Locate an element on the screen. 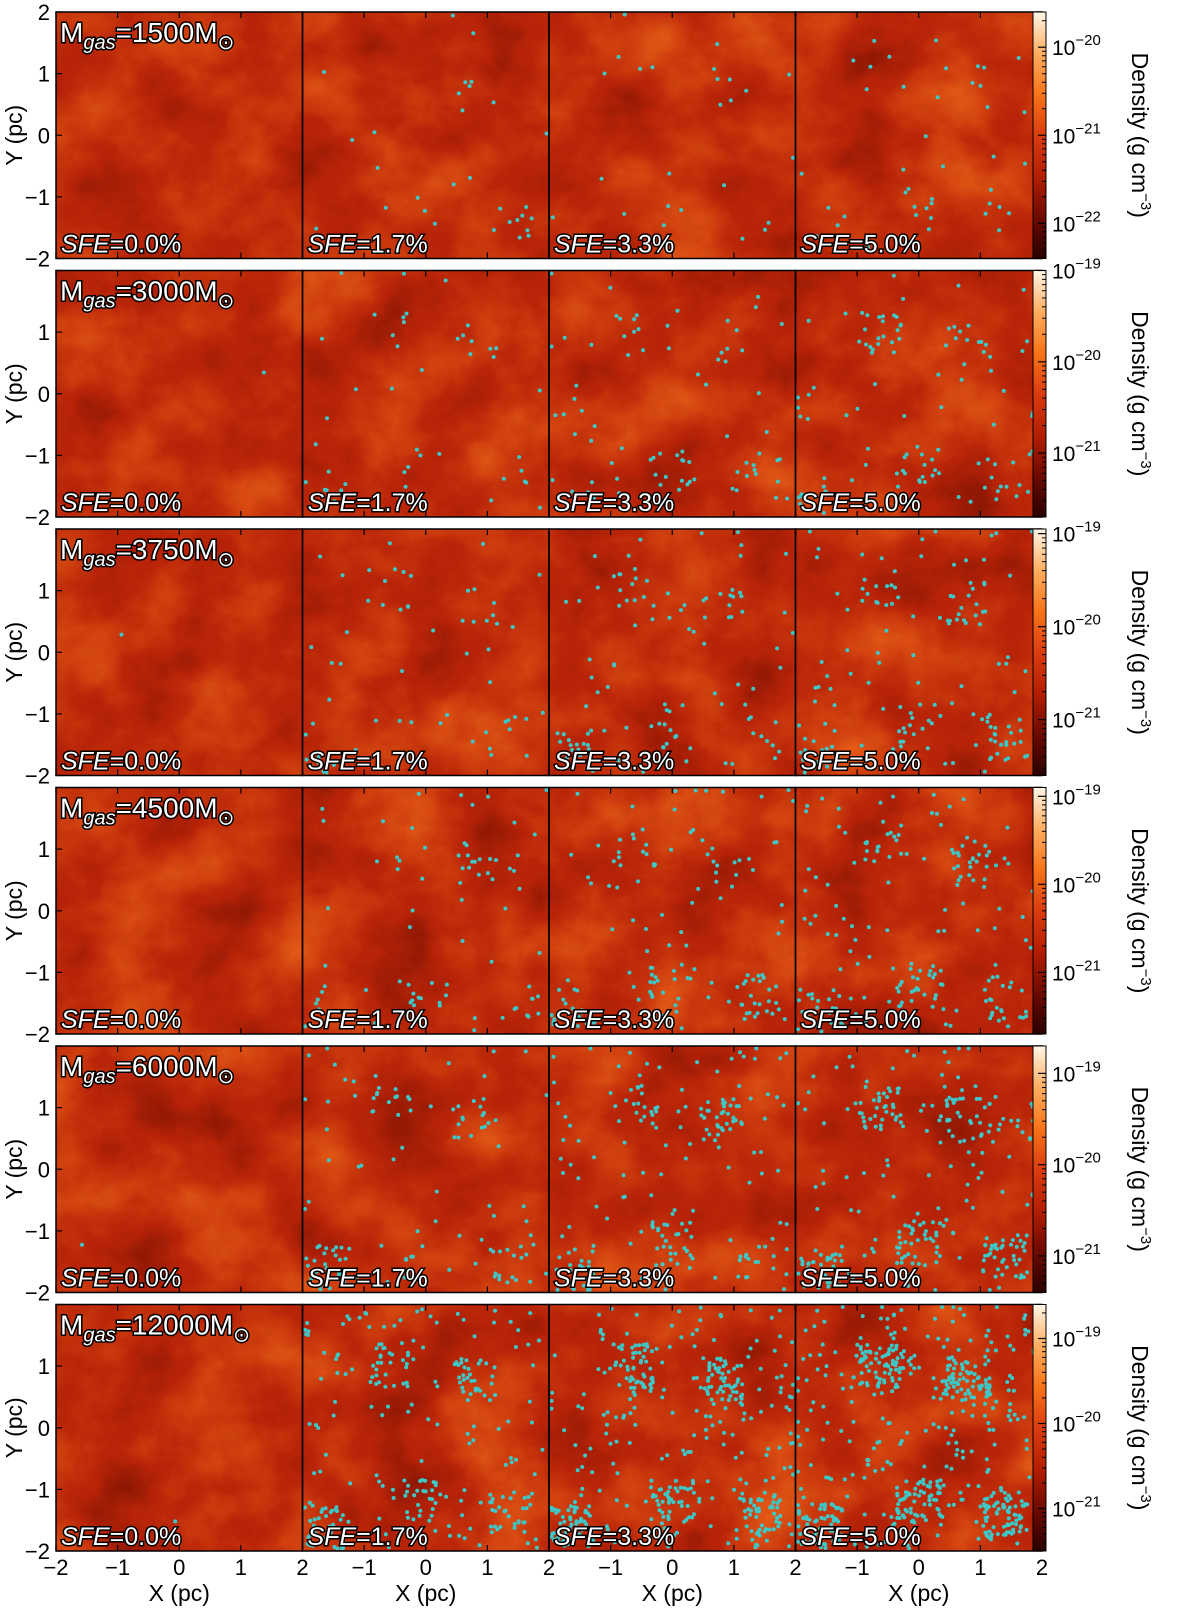  colorbar-label: Density (g cm−3) is located at coordinates (1140, 1427).